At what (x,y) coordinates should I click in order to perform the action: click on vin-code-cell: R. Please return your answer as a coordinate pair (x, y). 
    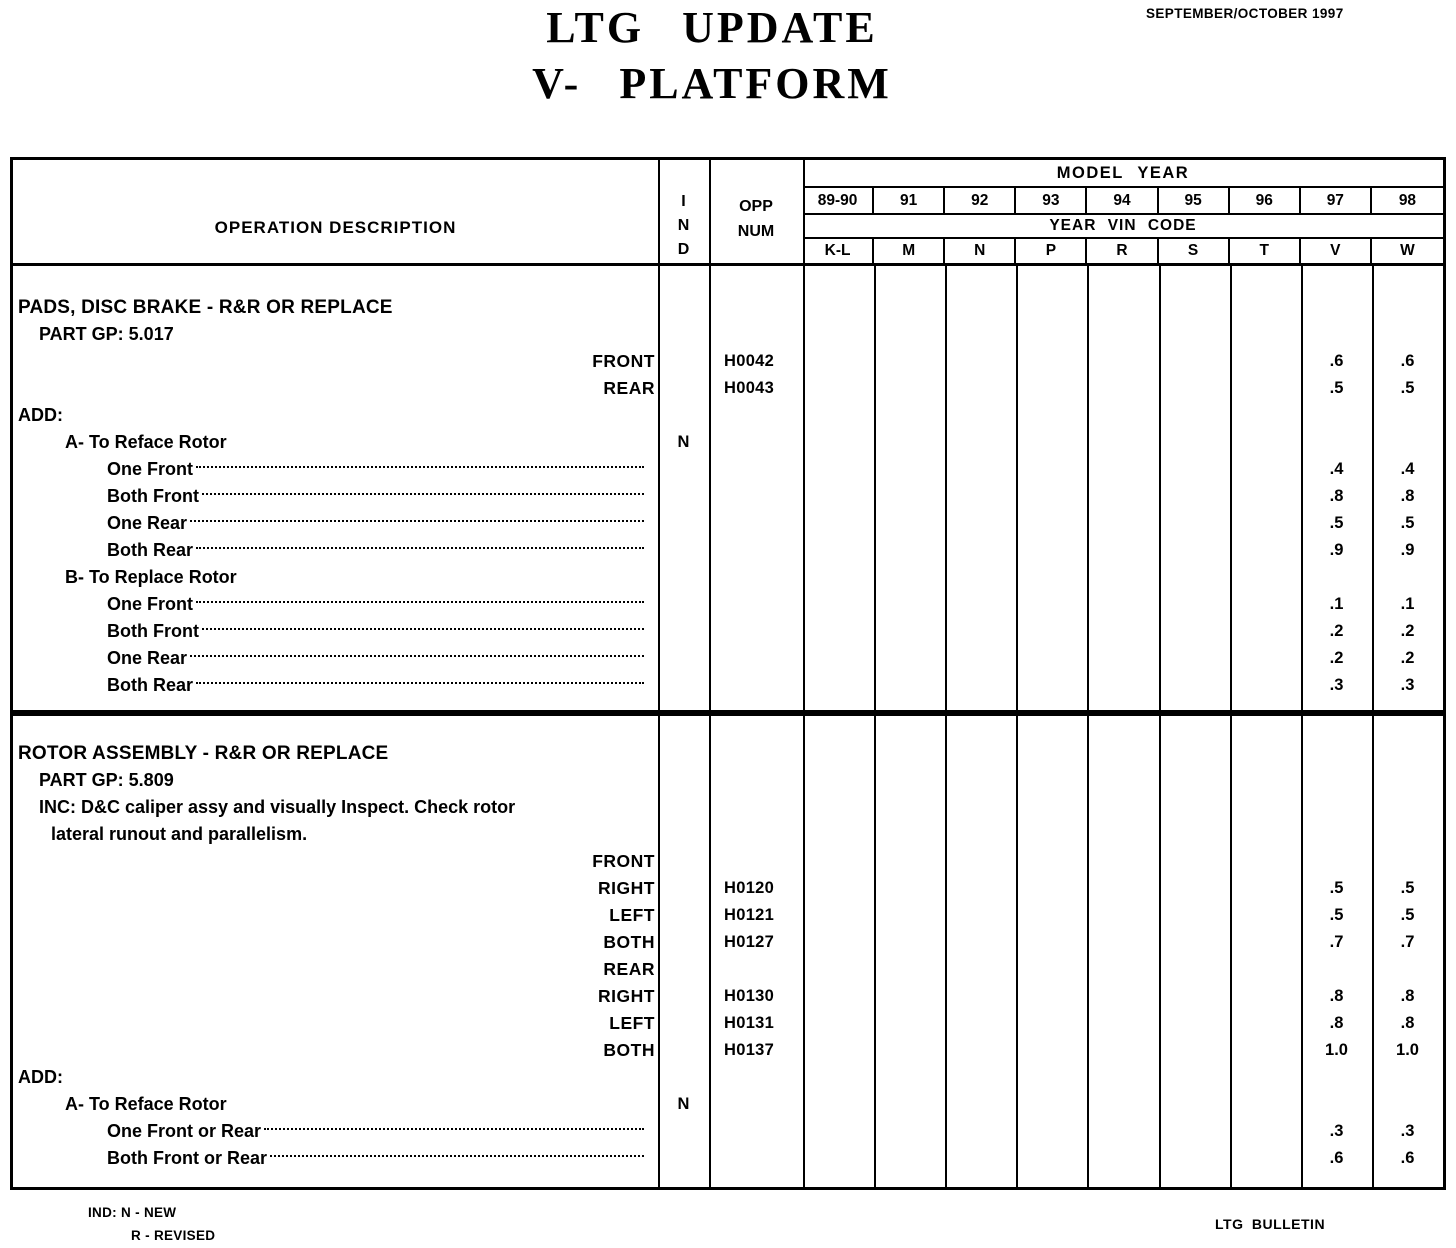
    Looking at the image, I should click on (1123, 251).